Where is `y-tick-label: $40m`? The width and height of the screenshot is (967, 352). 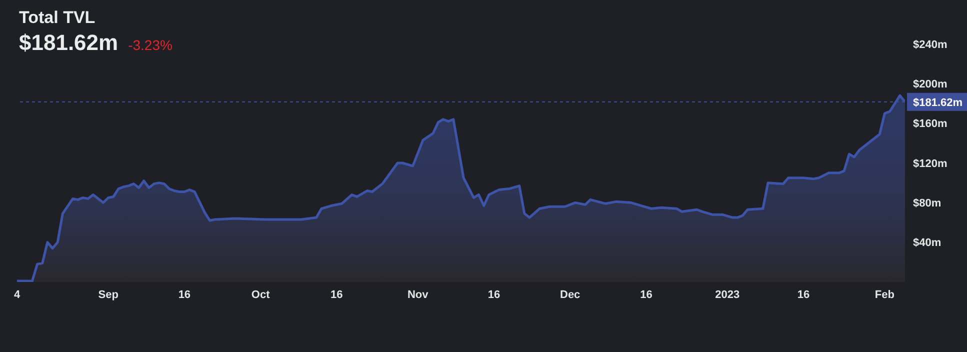
y-tick-label: $40m is located at coordinates (927, 243).